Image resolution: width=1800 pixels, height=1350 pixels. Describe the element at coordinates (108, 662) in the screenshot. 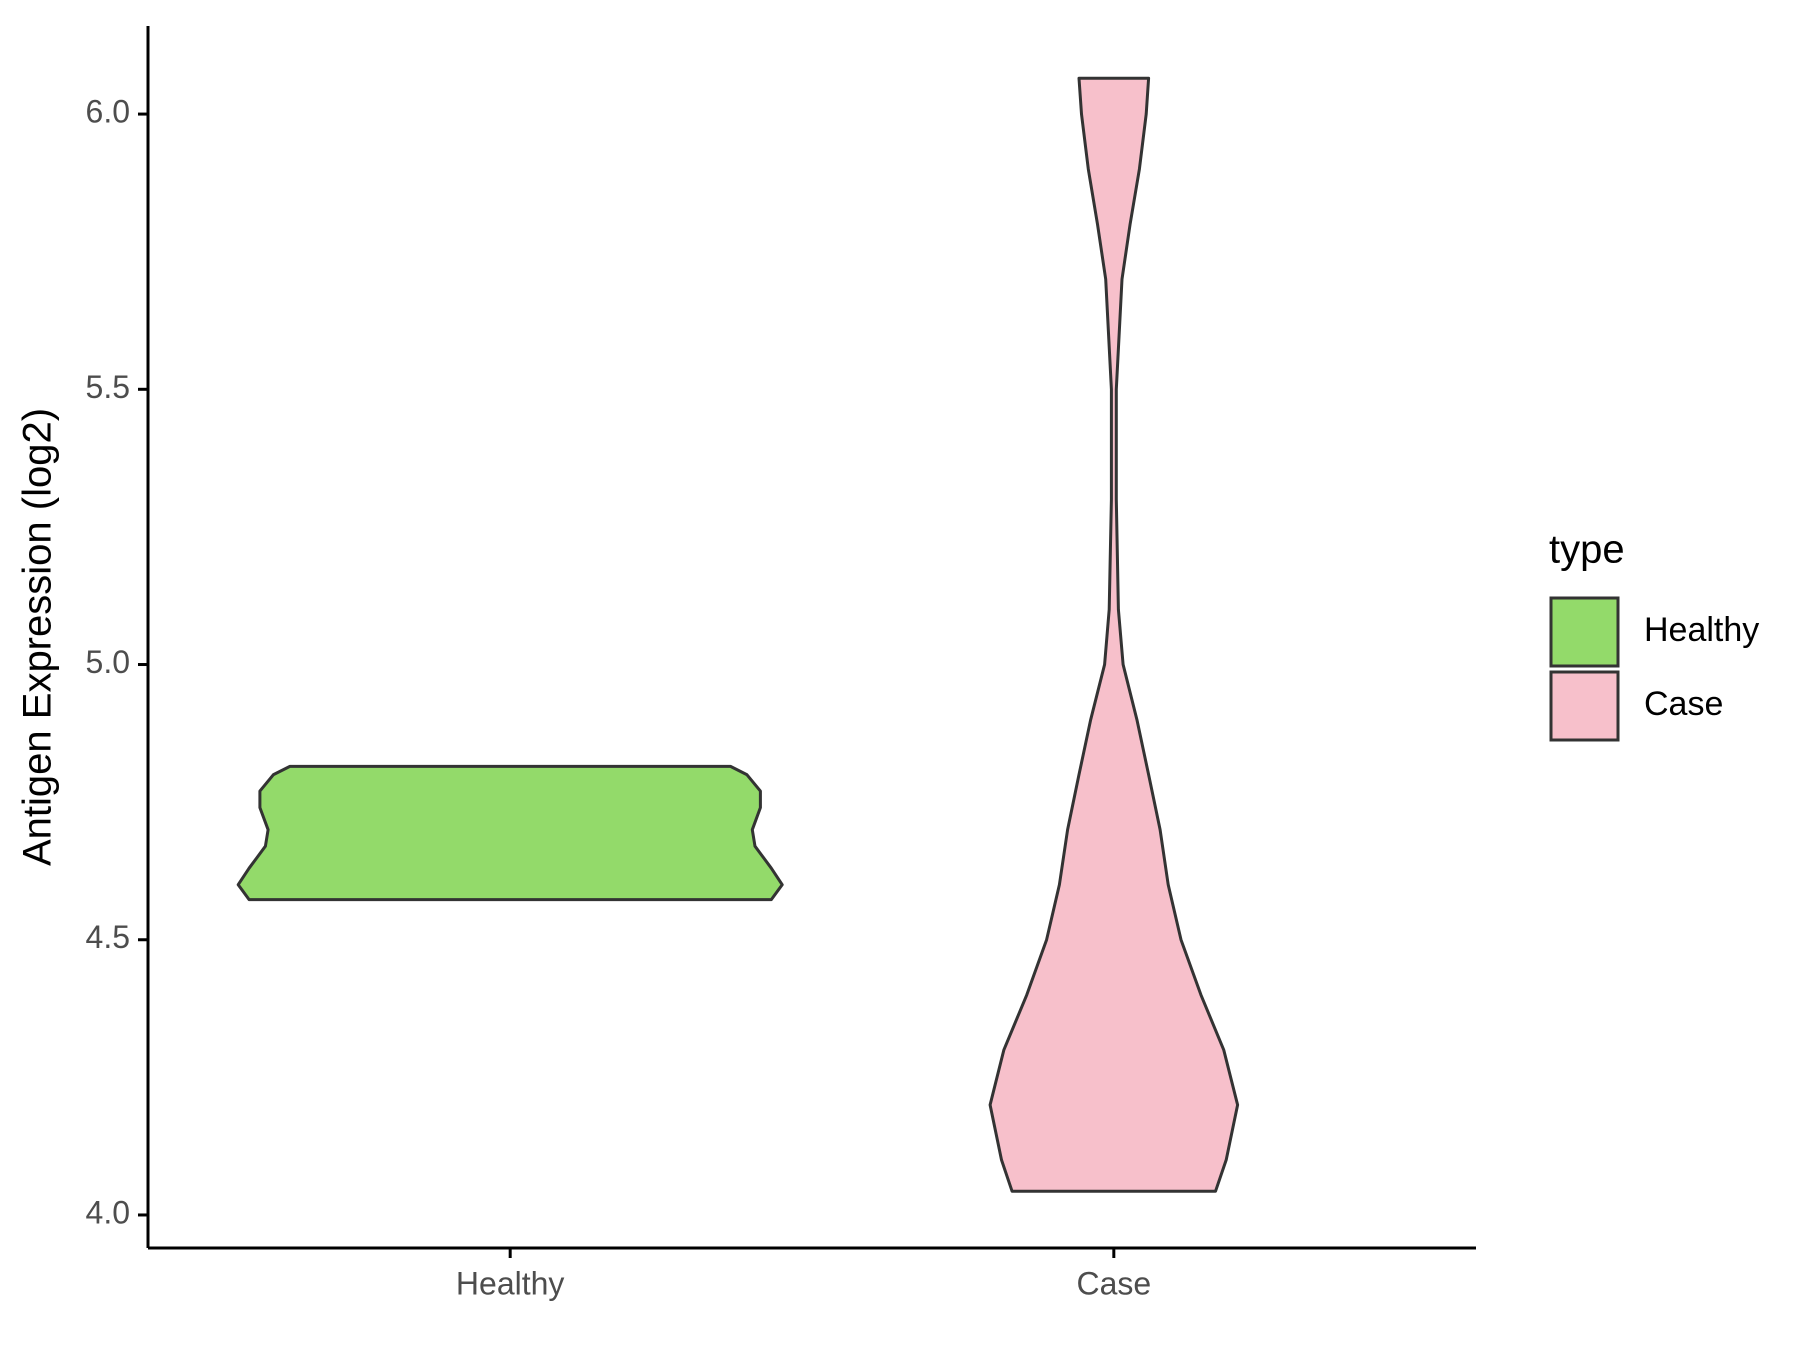

I see `y-tick-label: 5.0` at that location.